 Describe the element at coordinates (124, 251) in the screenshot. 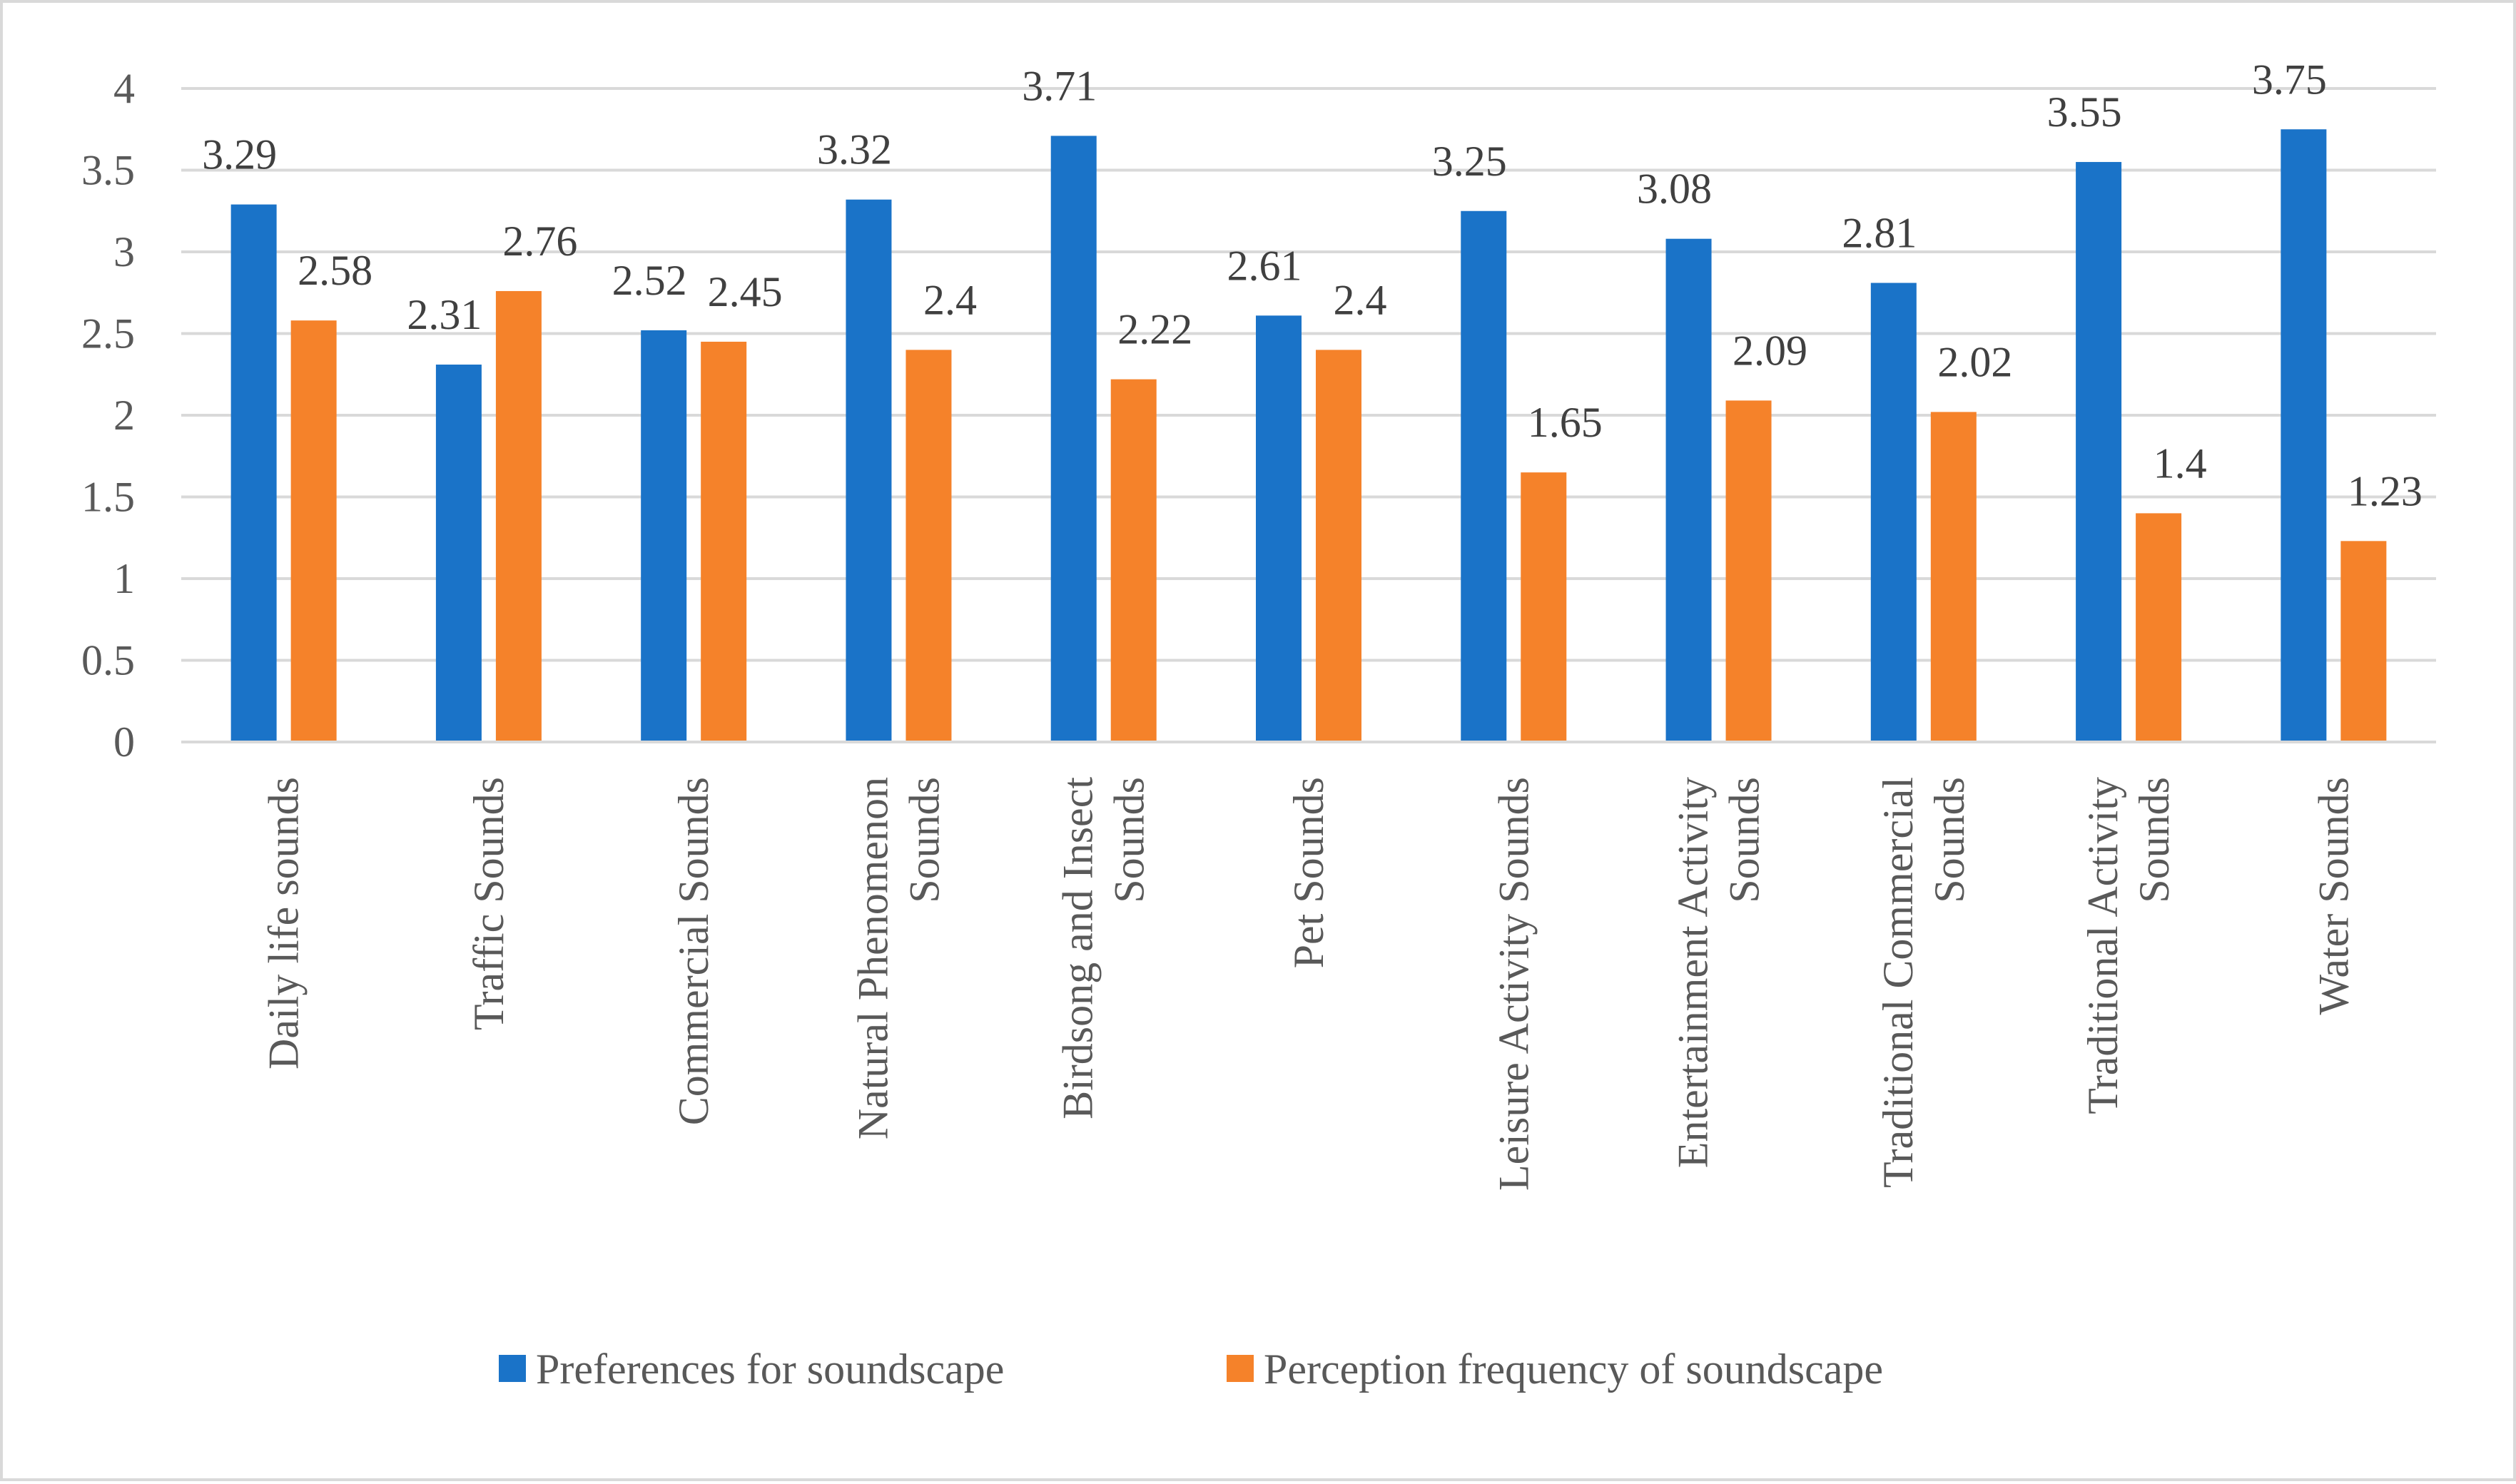

I see `y-tick-label: 3` at that location.